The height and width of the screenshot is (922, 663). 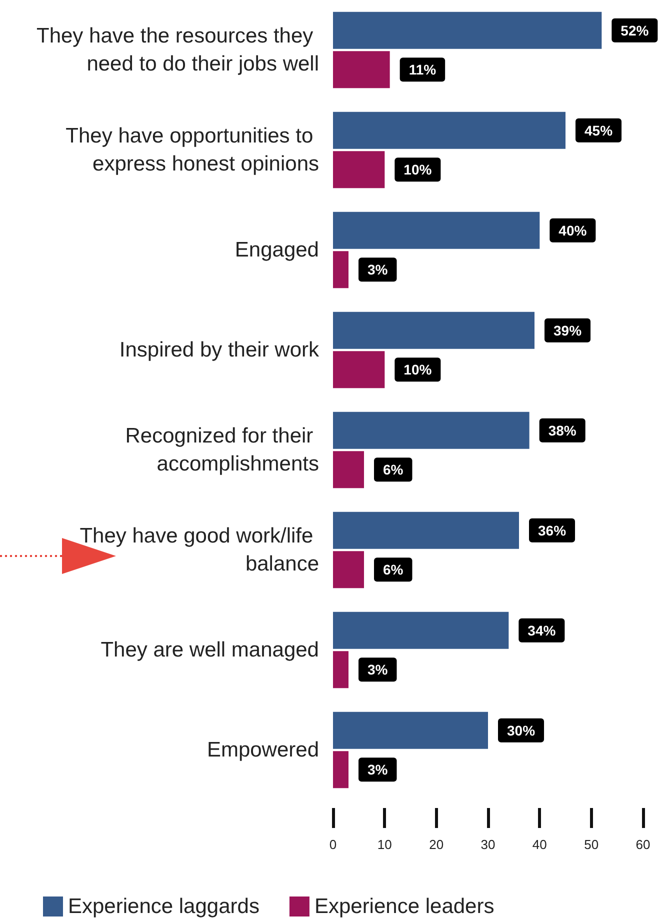 What do you see at coordinates (177, 50) in the screenshot?
I see `y-tick-label: They have the resources they need to do their jobs well` at bounding box center [177, 50].